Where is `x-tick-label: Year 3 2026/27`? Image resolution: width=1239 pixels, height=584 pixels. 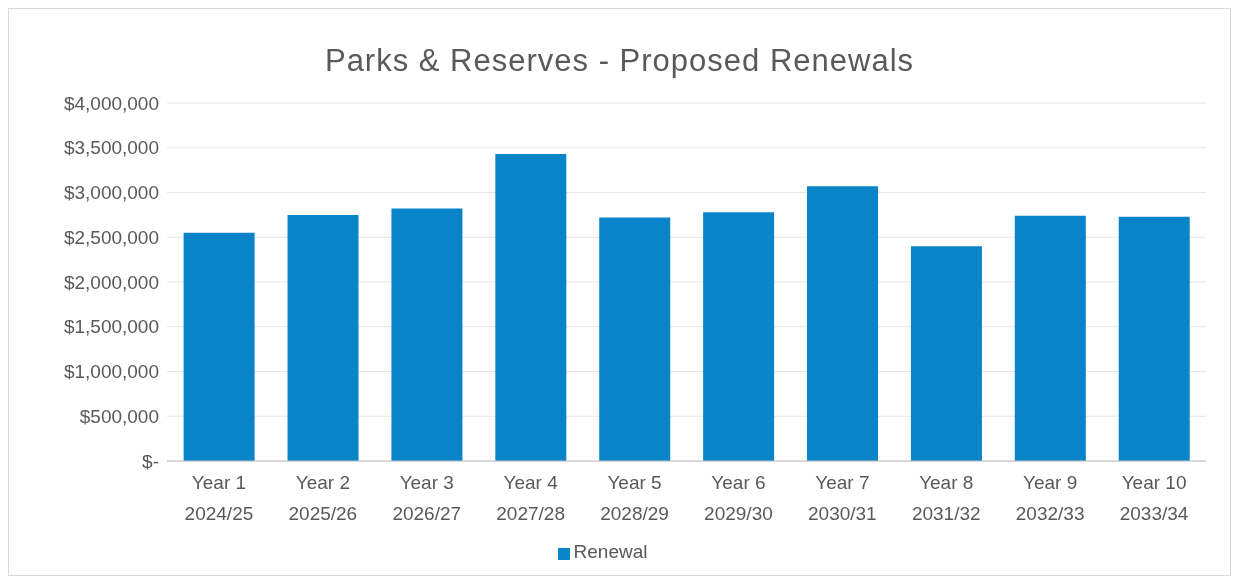 x-tick-label: Year 3 2026/27 is located at coordinates (427, 498).